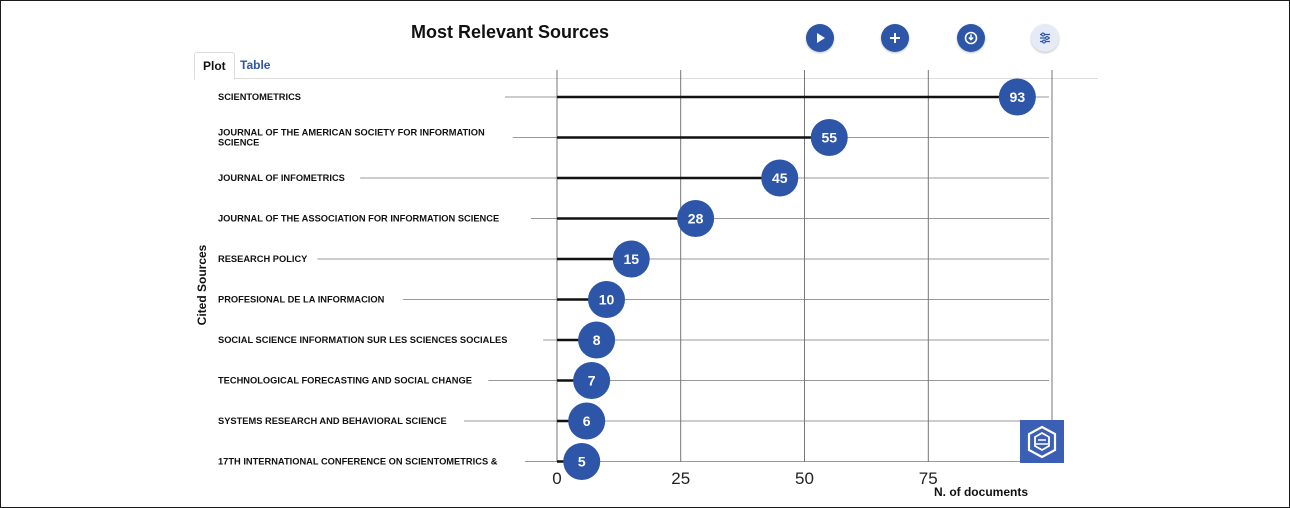  Describe the element at coordinates (214, 66) in the screenshot. I see `tab-plot: Plot` at that location.